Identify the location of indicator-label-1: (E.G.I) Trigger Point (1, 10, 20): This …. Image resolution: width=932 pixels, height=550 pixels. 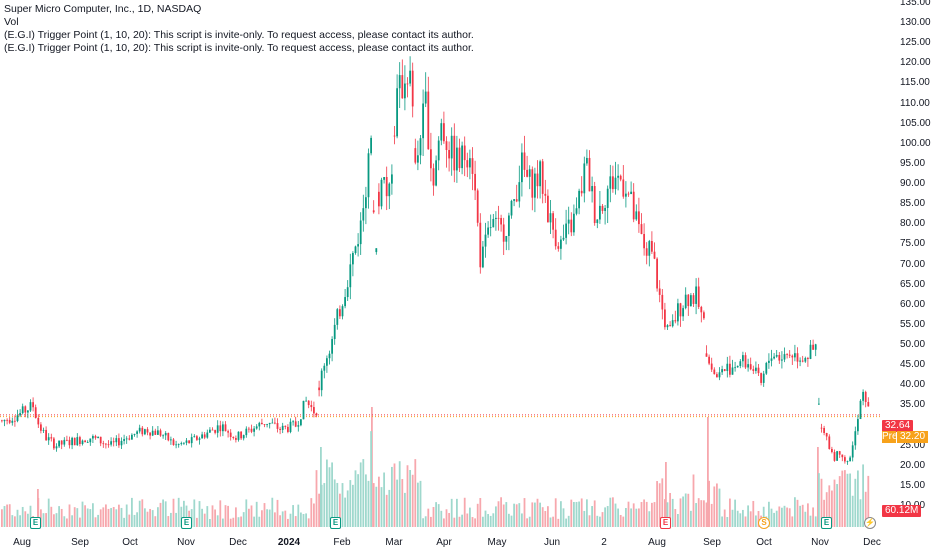
(239, 35).